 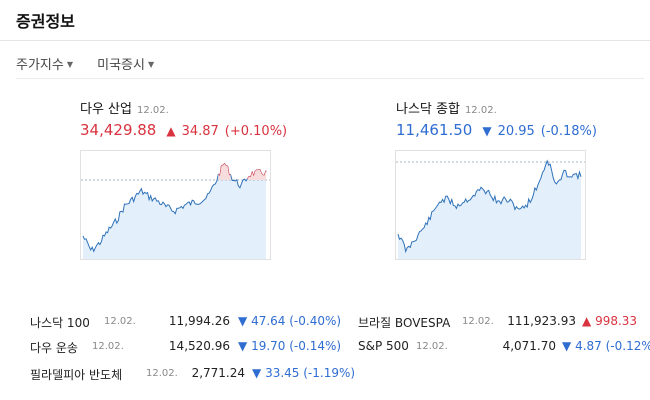 I want to click on card-percent: (+0.10%), so click(x=256, y=131).